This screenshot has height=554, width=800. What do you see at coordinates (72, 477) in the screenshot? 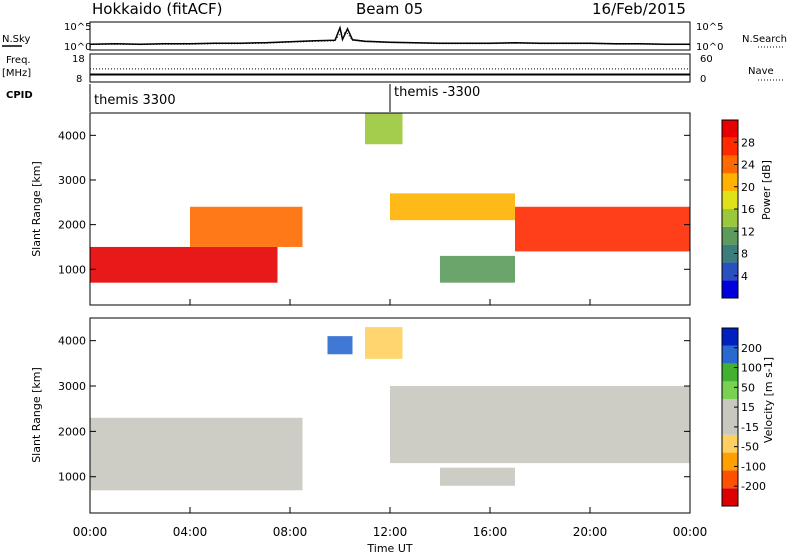
I see `velocity-ytick-label-0: 1000` at bounding box center [72, 477].